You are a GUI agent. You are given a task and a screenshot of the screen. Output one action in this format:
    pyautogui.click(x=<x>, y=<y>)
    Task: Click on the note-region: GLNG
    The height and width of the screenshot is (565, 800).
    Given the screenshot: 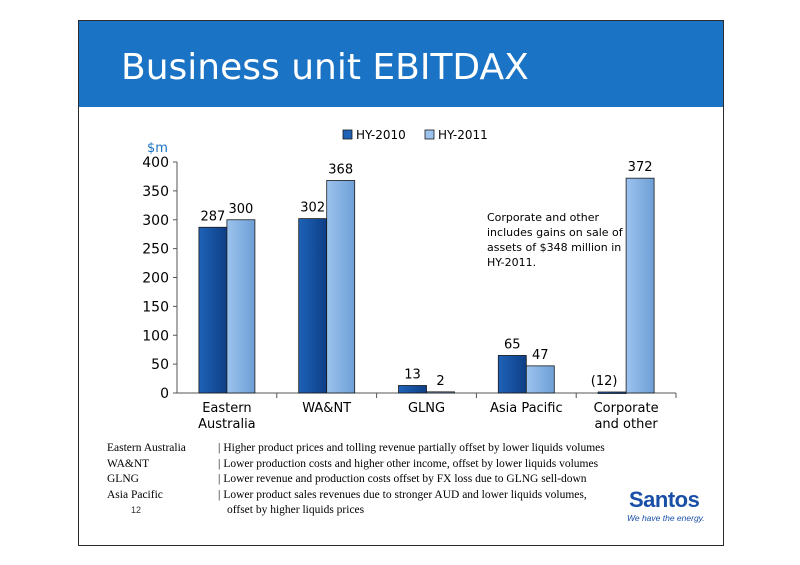 What is the action you would take?
    pyautogui.click(x=123, y=479)
    